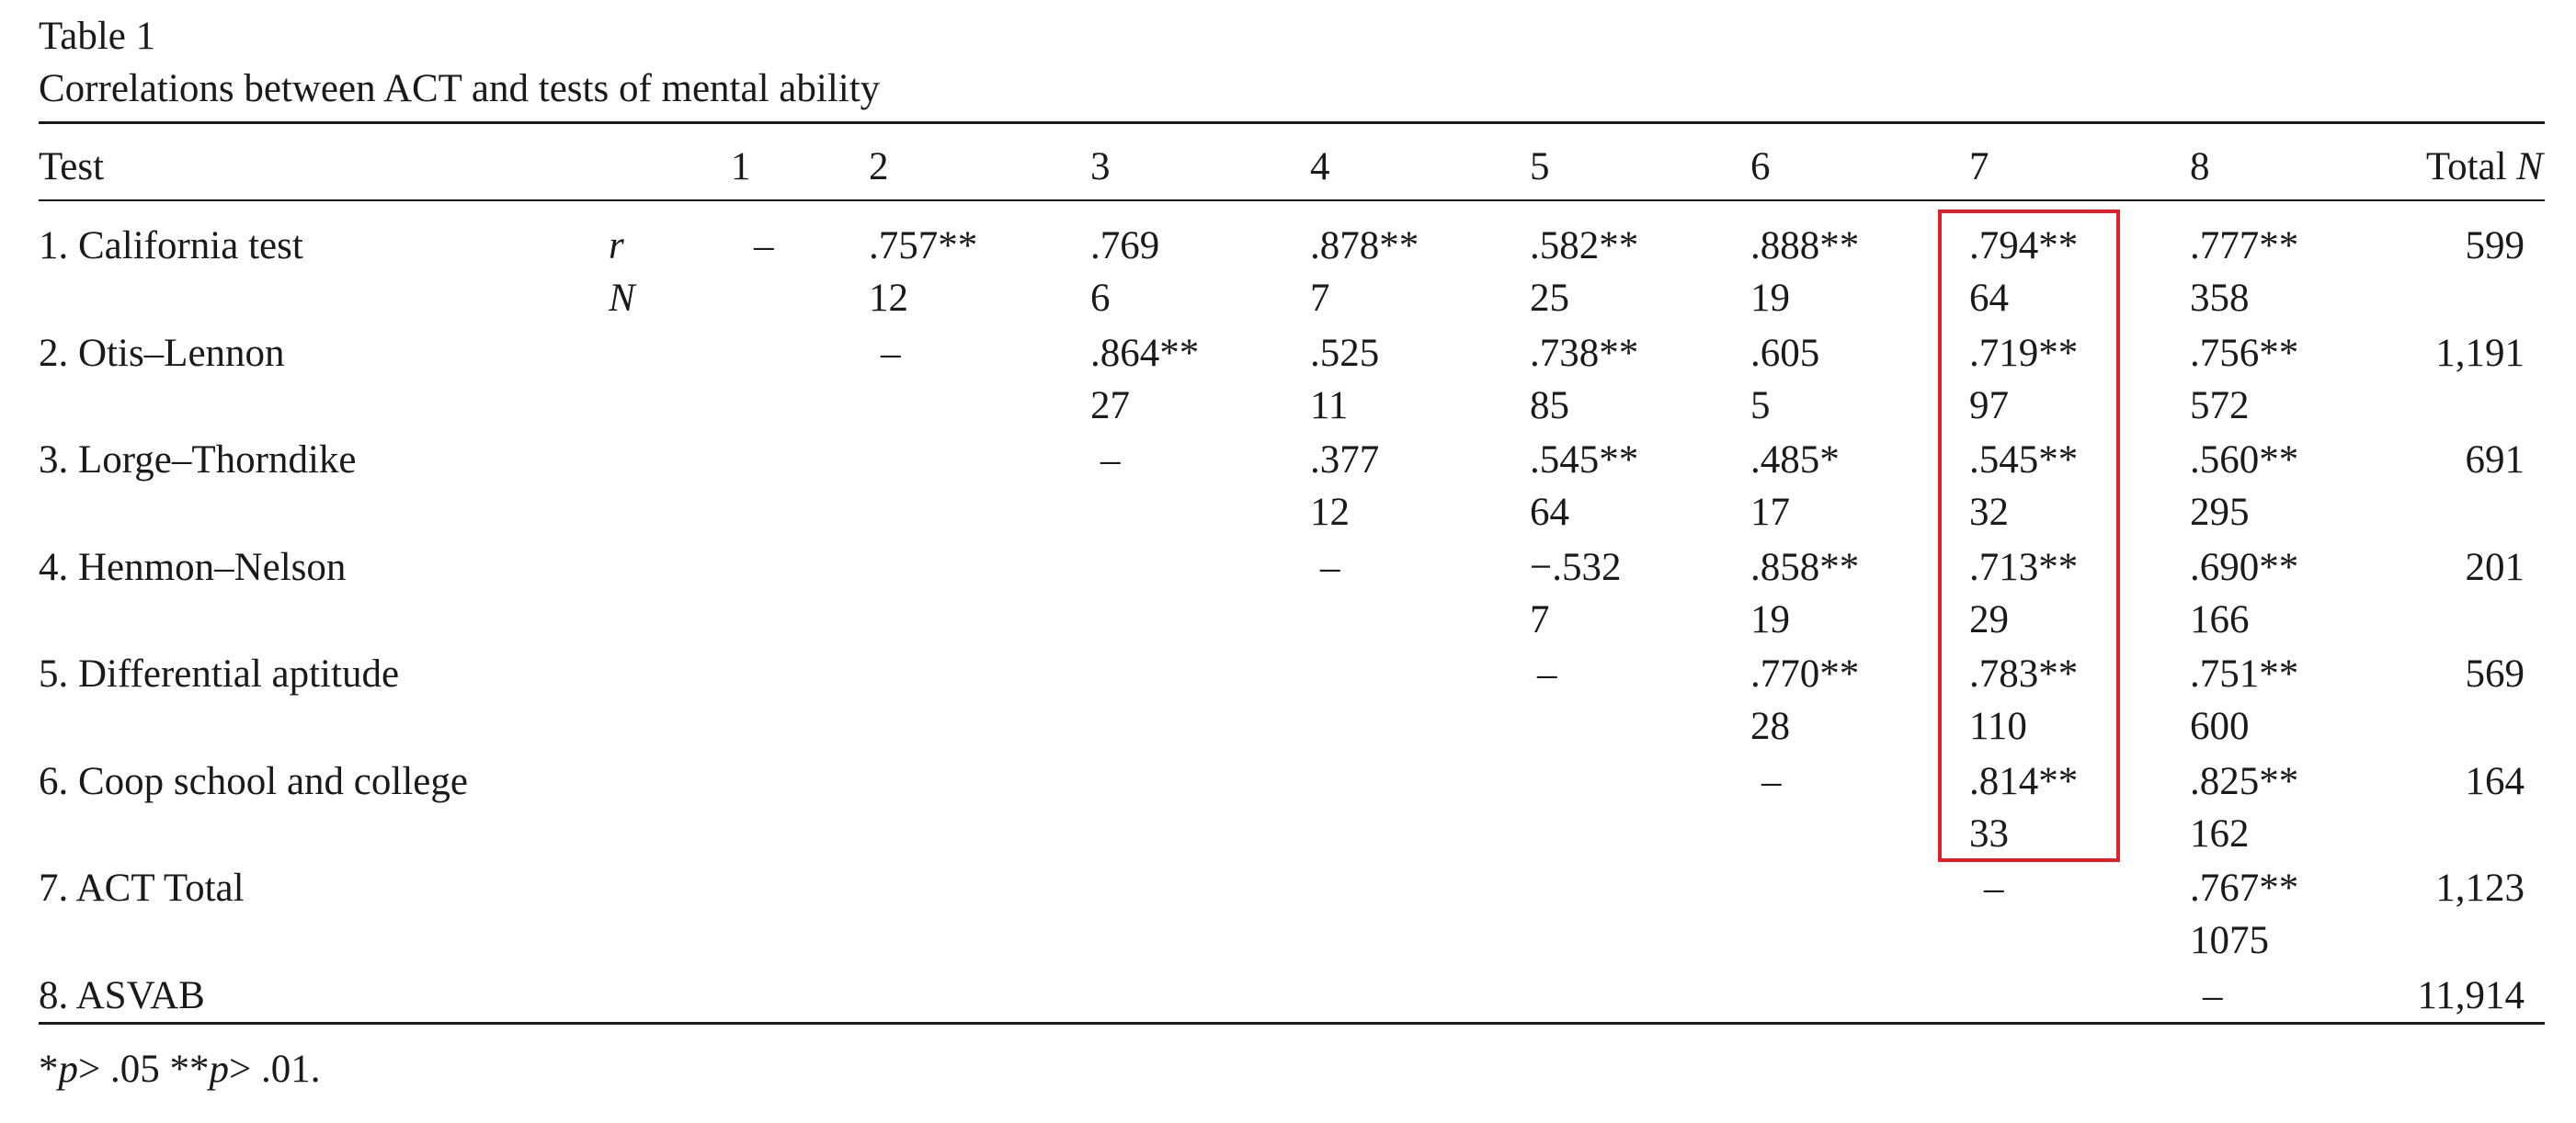  Describe the element at coordinates (142, 888) in the screenshot. I see `table-row-name: 7. ACT Total` at that location.